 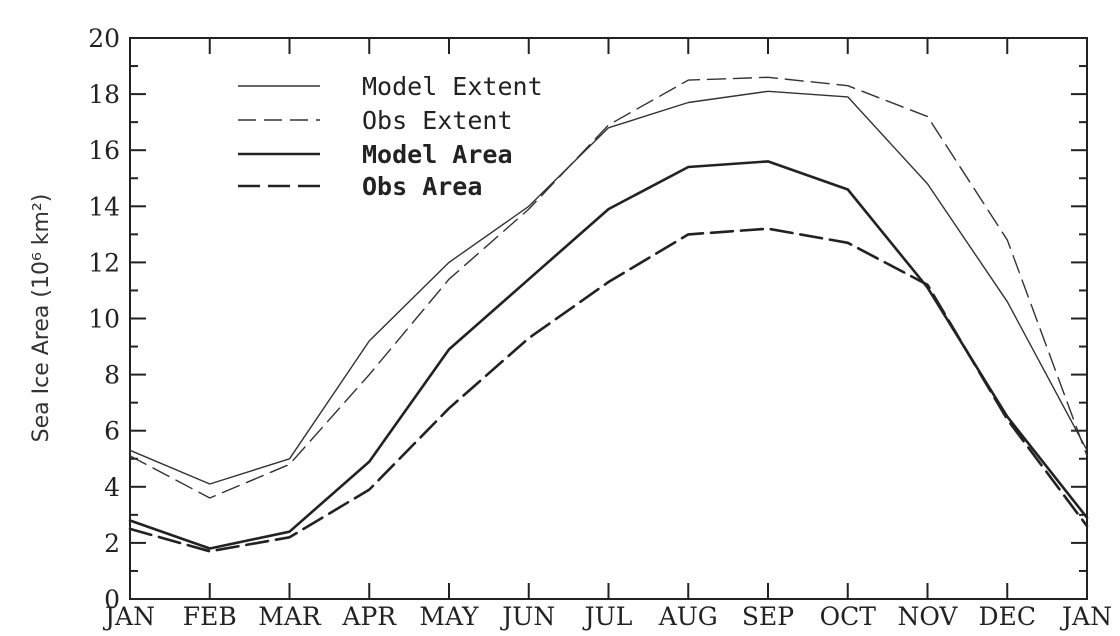 I want to click on x-tick-label: AUG, so click(x=688, y=616).